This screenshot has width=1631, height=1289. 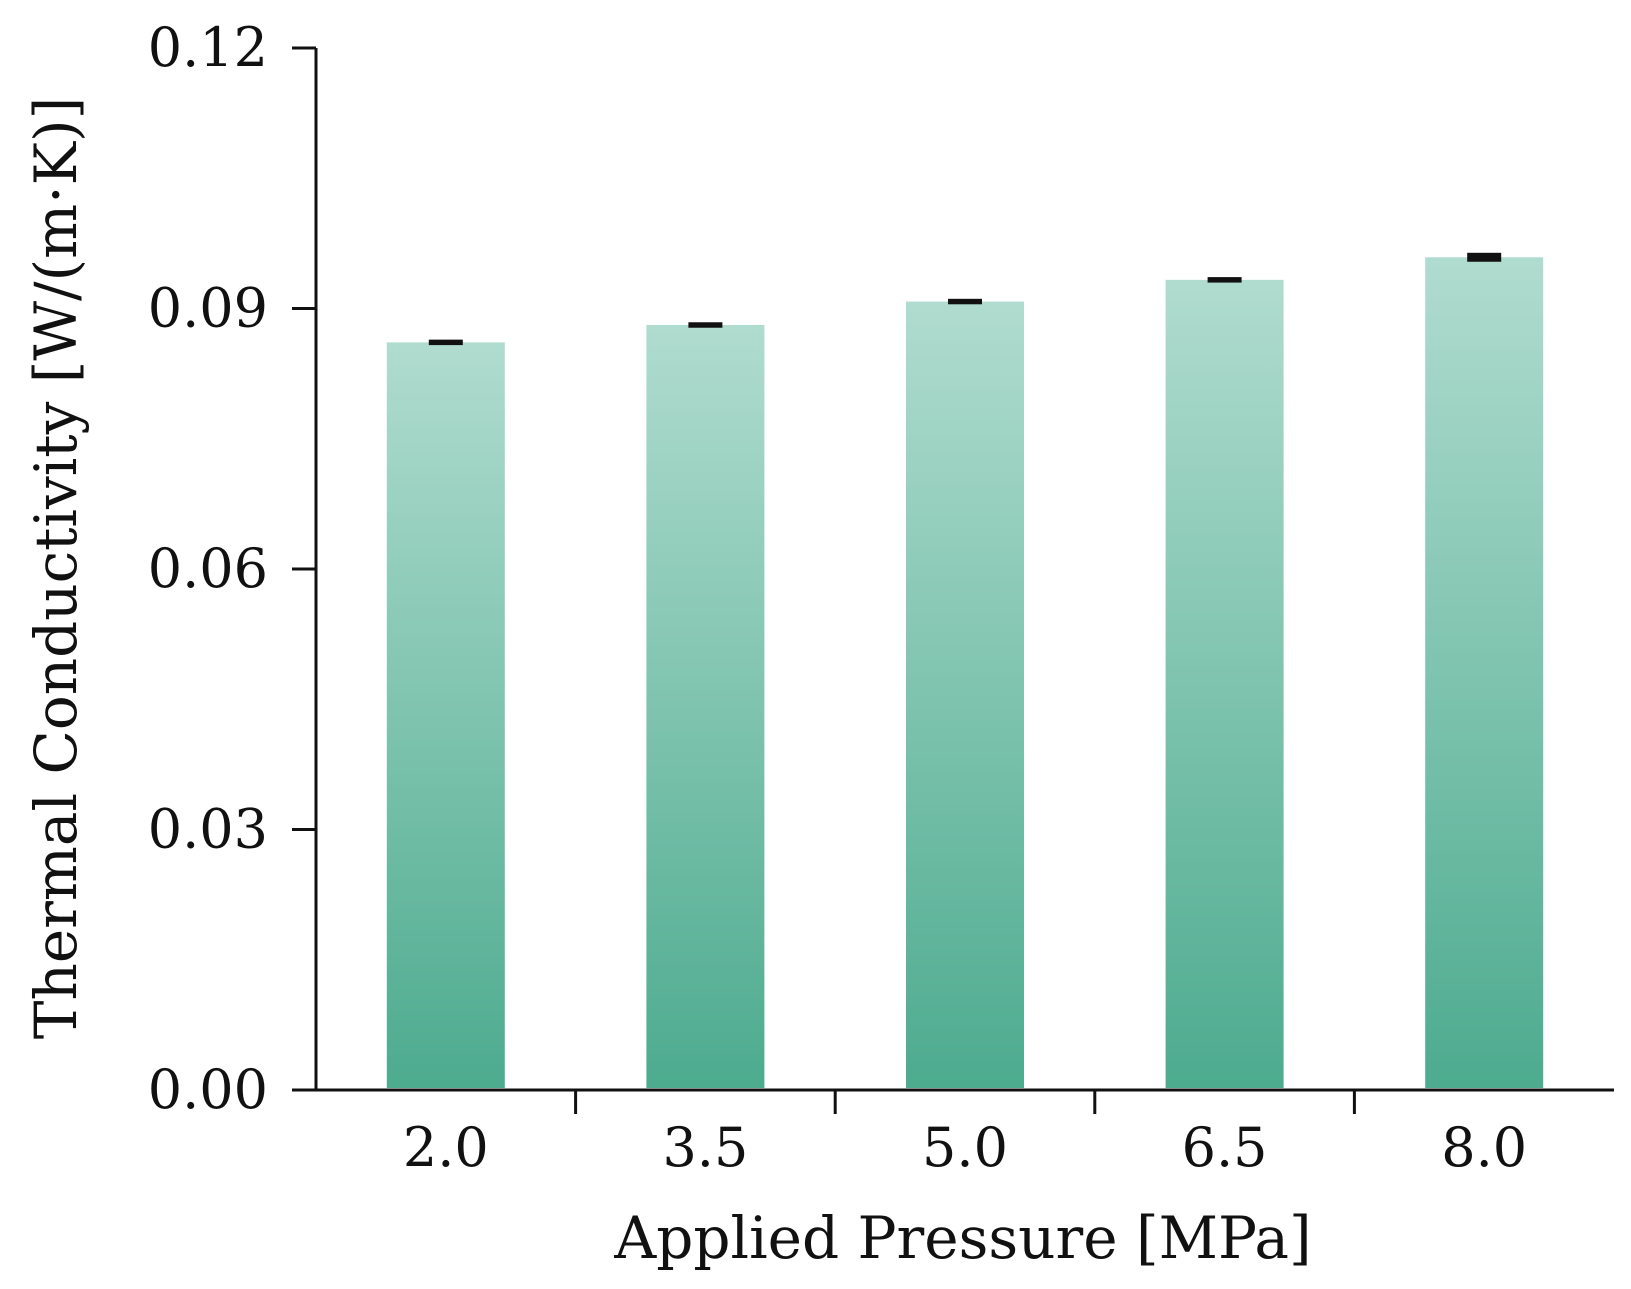 What do you see at coordinates (965, 1147) in the screenshot?
I see `x-tick-label-5.0: 5.0` at bounding box center [965, 1147].